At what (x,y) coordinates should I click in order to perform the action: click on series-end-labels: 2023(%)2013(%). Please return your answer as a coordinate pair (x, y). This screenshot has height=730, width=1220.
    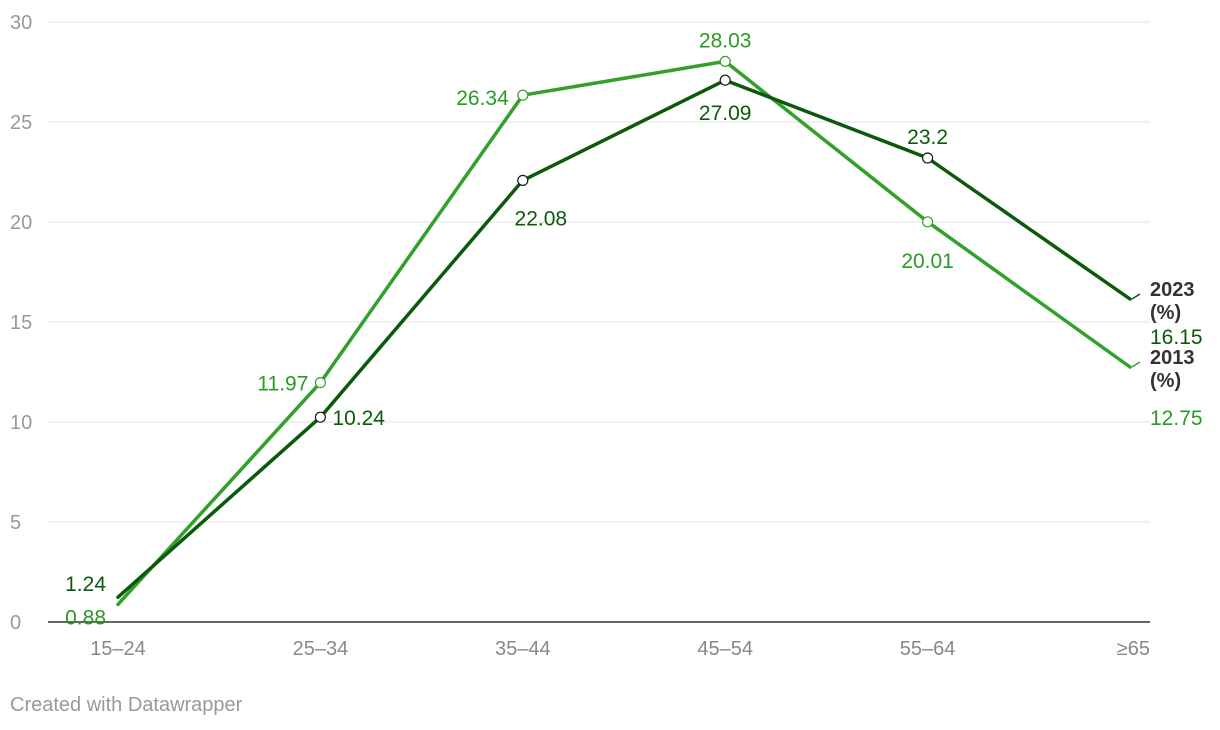
    Looking at the image, I should click on (1163, 335).